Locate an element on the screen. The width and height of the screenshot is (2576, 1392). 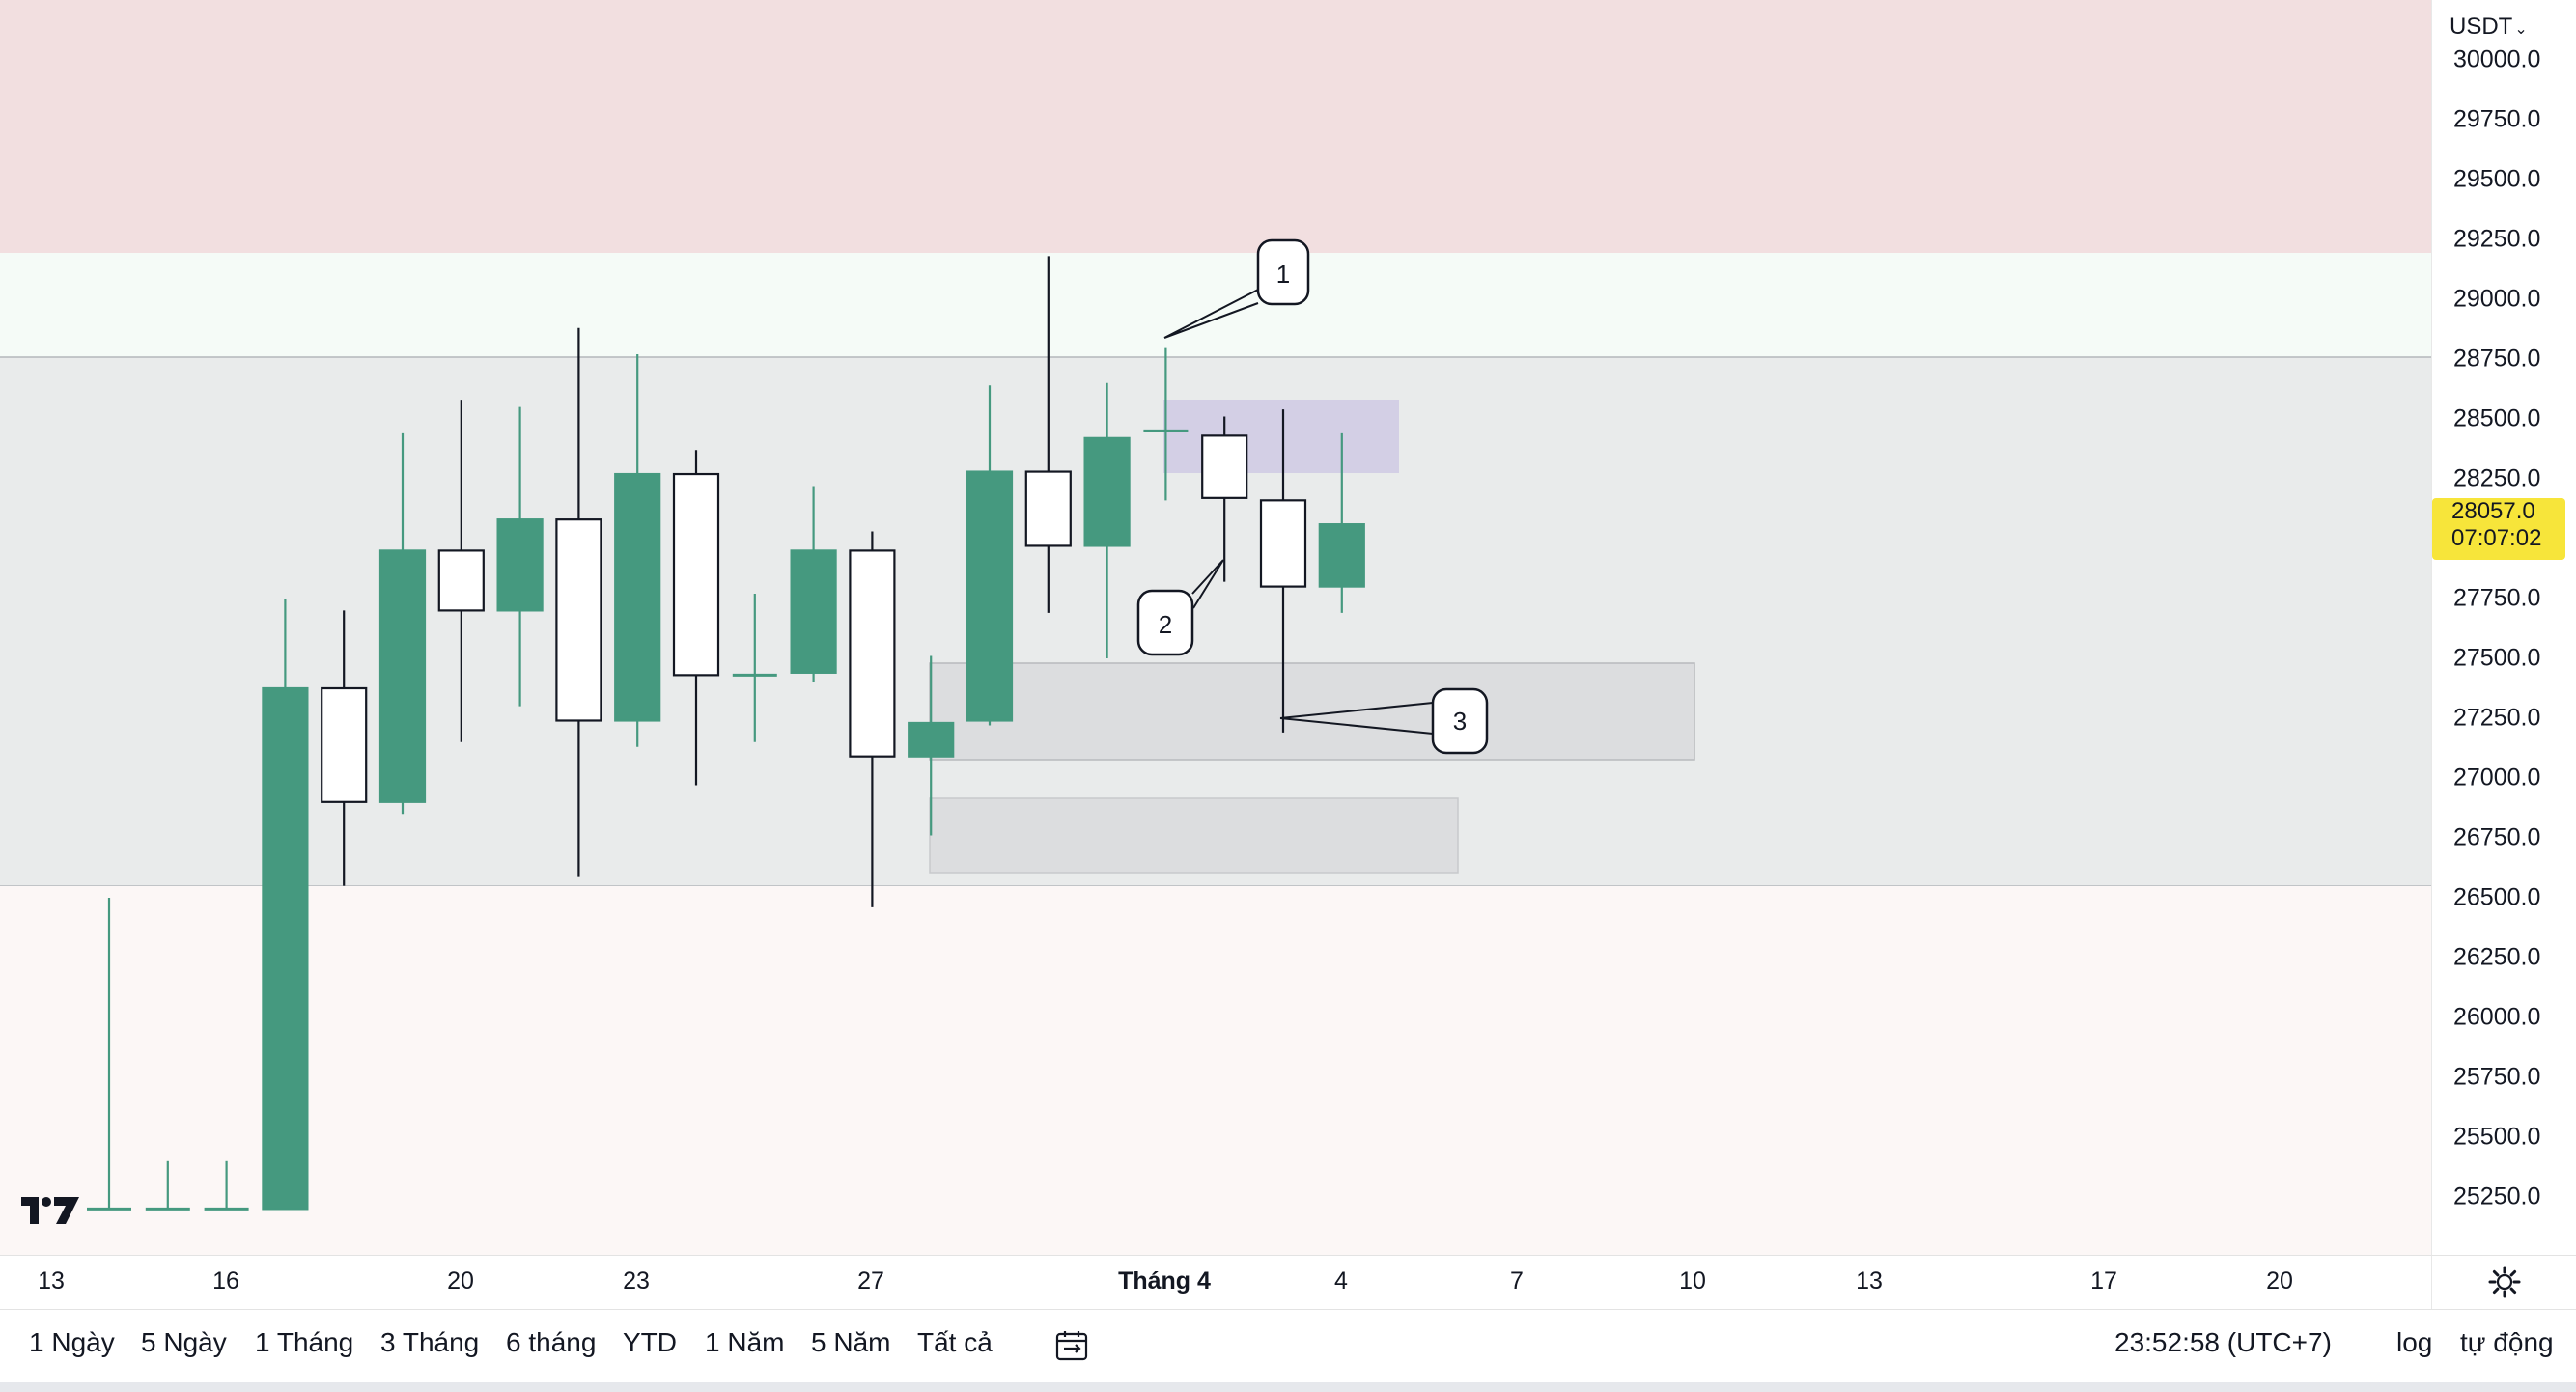
tradingview-logo-icon is located at coordinates (50, 1210).